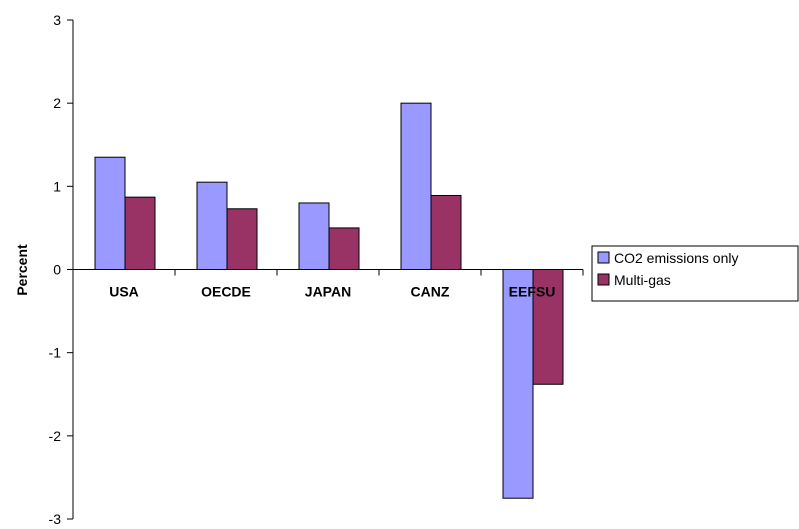 Image resolution: width=799 pixels, height=529 pixels. What do you see at coordinates (55, 436) in the screenshot?
I see `y-tick-label: -2` at bounding box center [55, 436].